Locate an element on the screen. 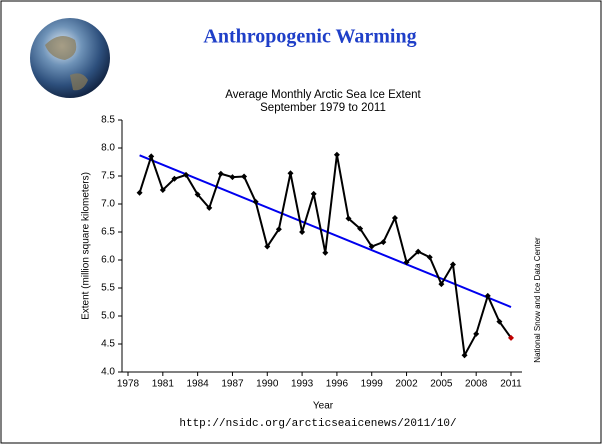 The width and height of the screenshot is (602, 444). source-label: National Snow and Ice Data Center is located at coordinates (537, 300).